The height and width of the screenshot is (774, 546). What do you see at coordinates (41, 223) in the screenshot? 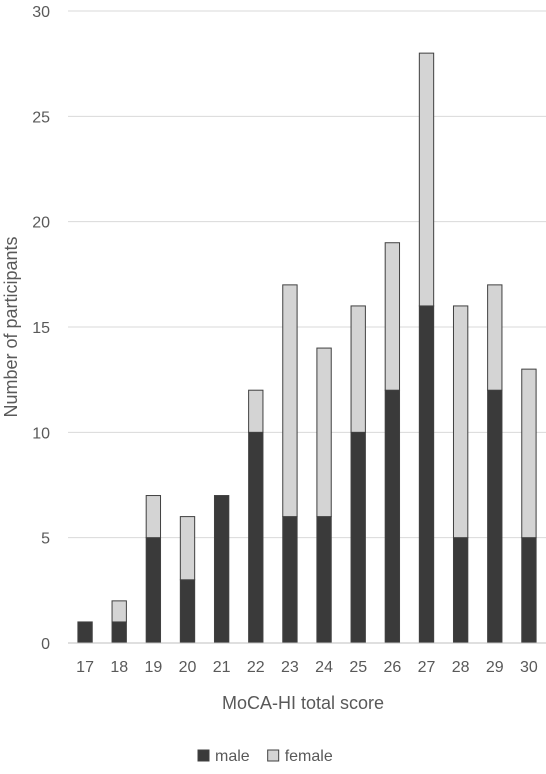
I see `y-tick-label: 20` at bounding box center [41, 223].